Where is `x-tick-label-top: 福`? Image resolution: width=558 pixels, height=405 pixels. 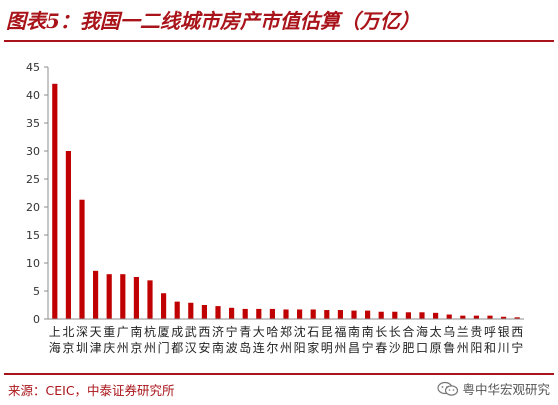
x-tick-label-top: 福 is located at coordinates (340, 331).